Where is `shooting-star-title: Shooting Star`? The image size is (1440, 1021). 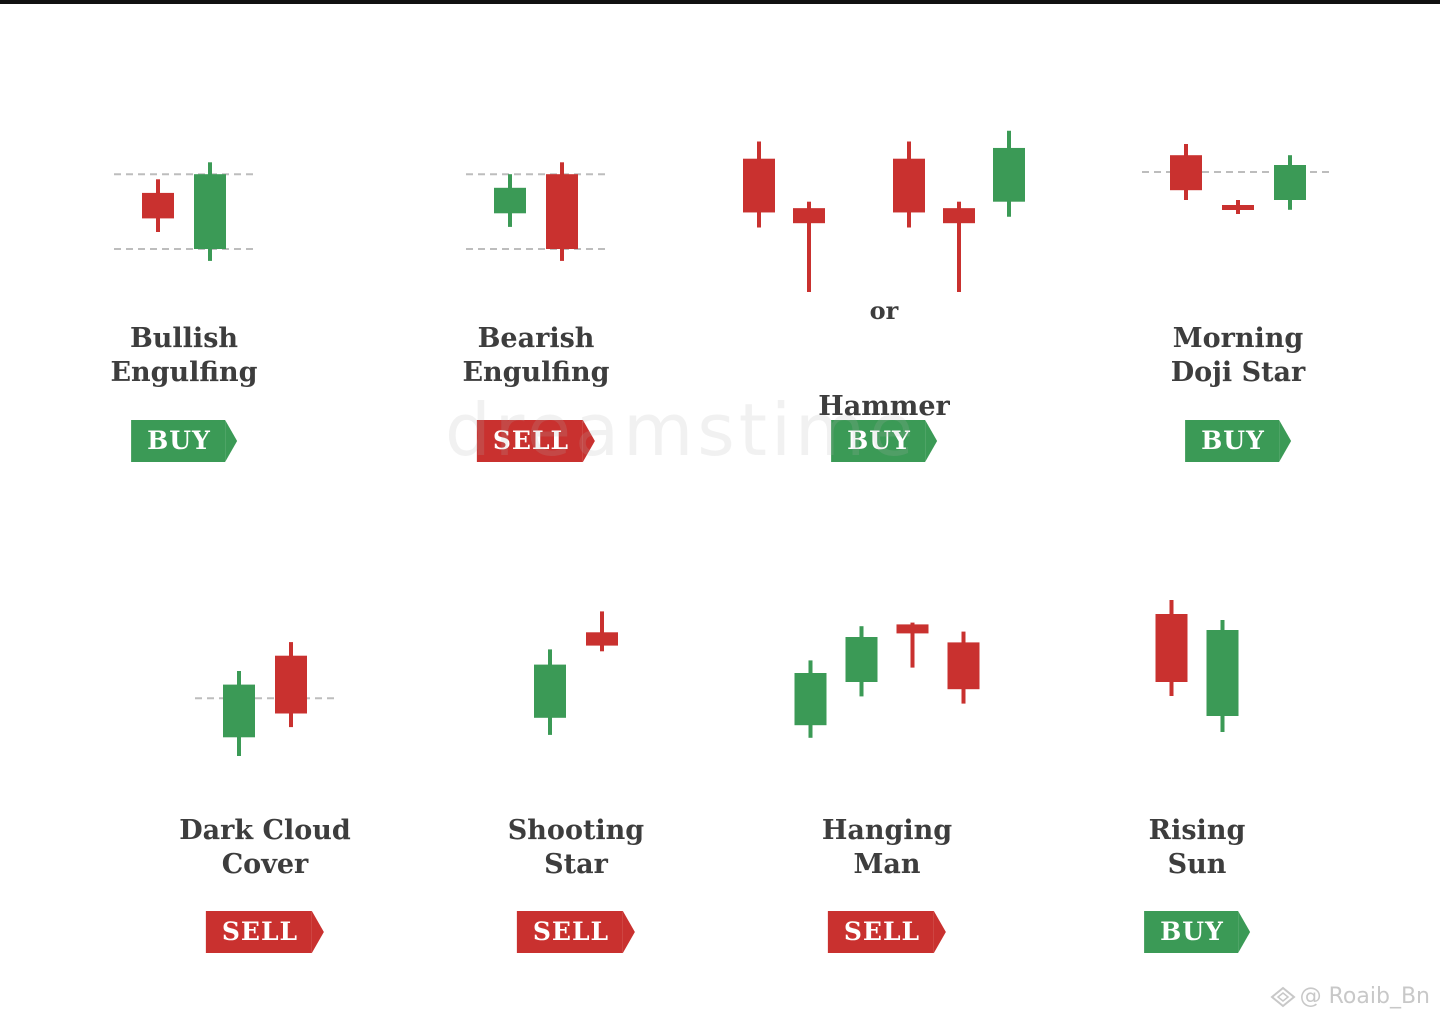 shooting-star-title: Shooting Star is located at coordinates (576, 848).